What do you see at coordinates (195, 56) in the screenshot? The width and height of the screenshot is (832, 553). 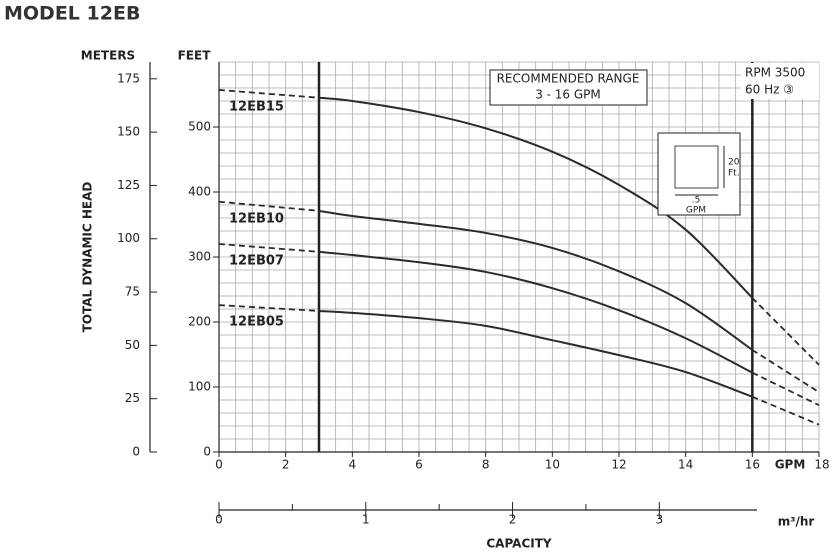 I see `y-unit-label: FEET` at bounding box center [195, 56].